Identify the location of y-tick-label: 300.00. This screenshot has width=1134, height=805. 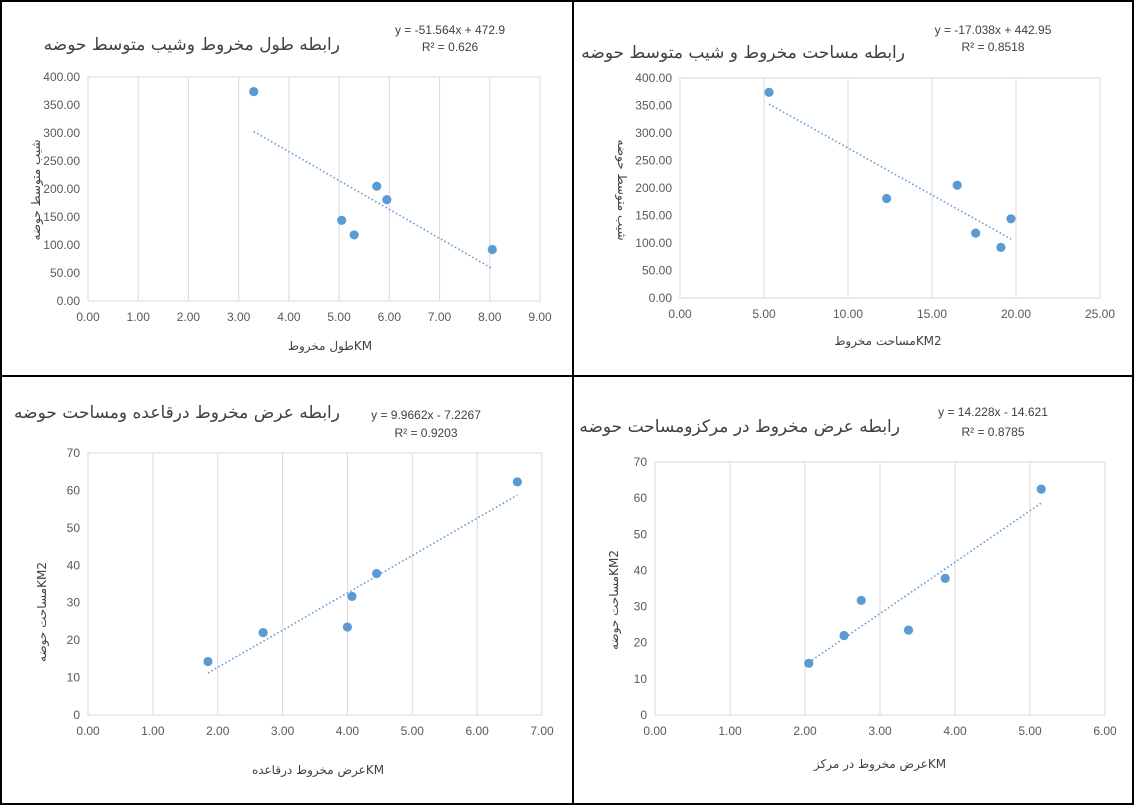
(61, 133).